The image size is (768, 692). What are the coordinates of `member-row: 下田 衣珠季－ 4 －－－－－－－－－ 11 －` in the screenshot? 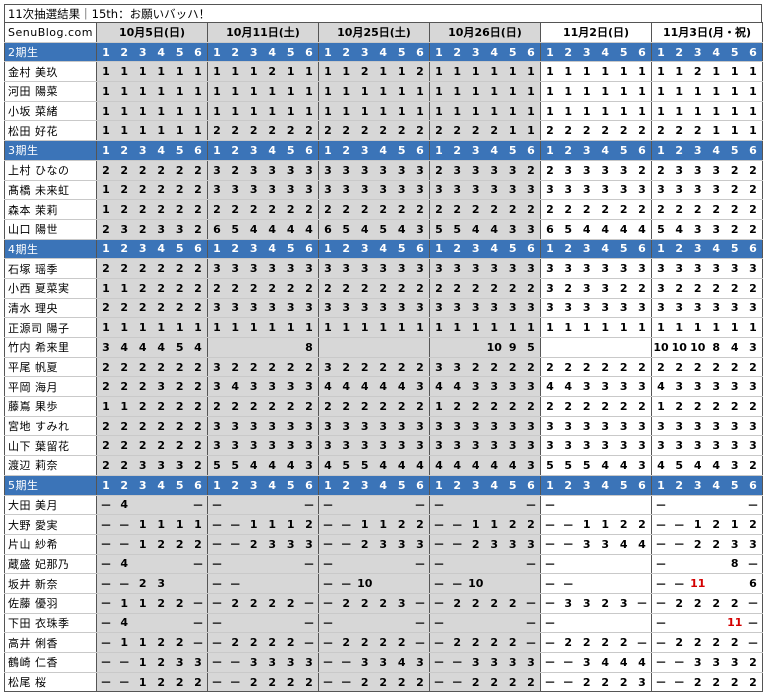 It's located at (383, 623).